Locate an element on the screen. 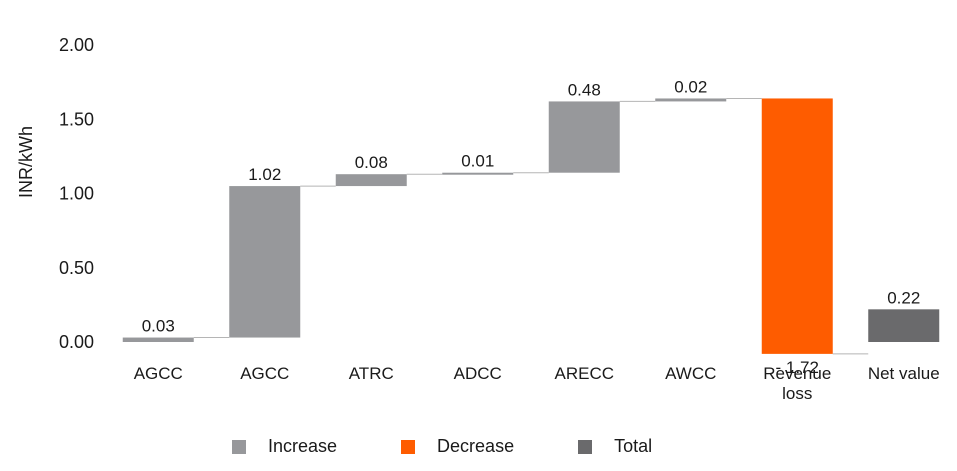 This screenshot has height=471, width=957. legend-label: Total is located at coordinates (633, 446).